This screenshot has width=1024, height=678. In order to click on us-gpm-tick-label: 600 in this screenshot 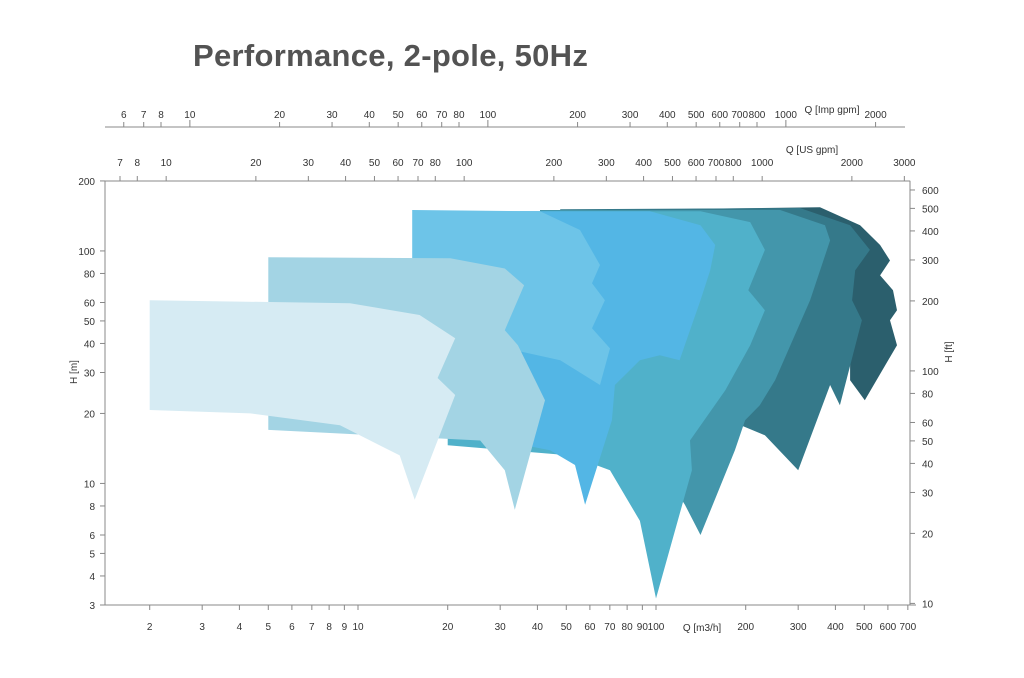, I will do `click(696, 163)`.